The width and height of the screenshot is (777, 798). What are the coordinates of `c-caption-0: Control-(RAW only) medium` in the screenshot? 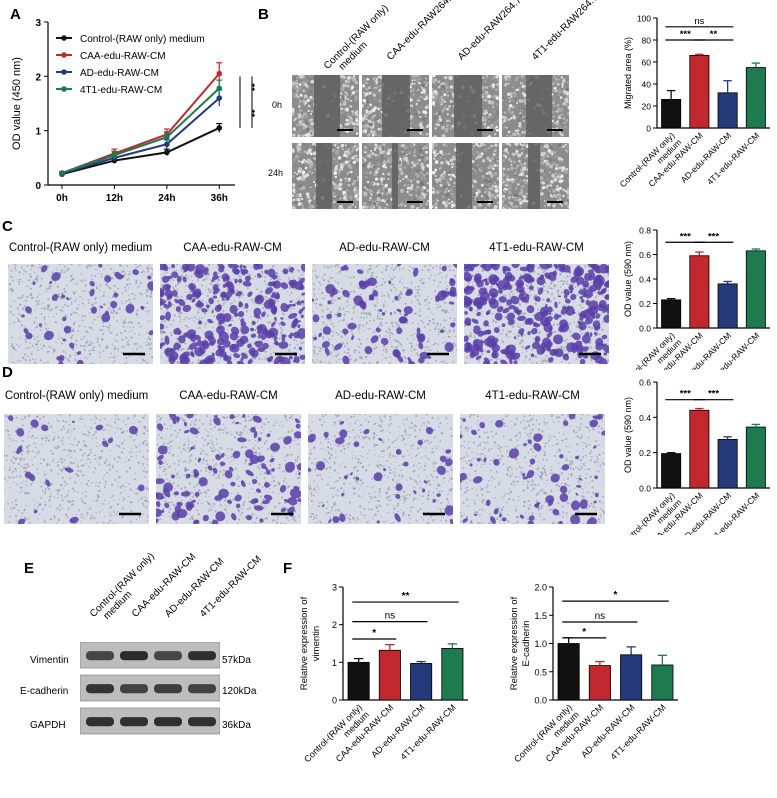 It's located at (80, 248).